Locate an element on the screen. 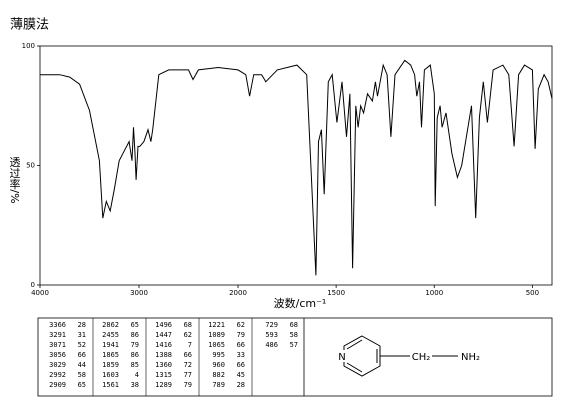 Image resolution: width=570 pixels, height=406 pixels. peak-wavenumber: 2909 is located at coordinates (57, 385).